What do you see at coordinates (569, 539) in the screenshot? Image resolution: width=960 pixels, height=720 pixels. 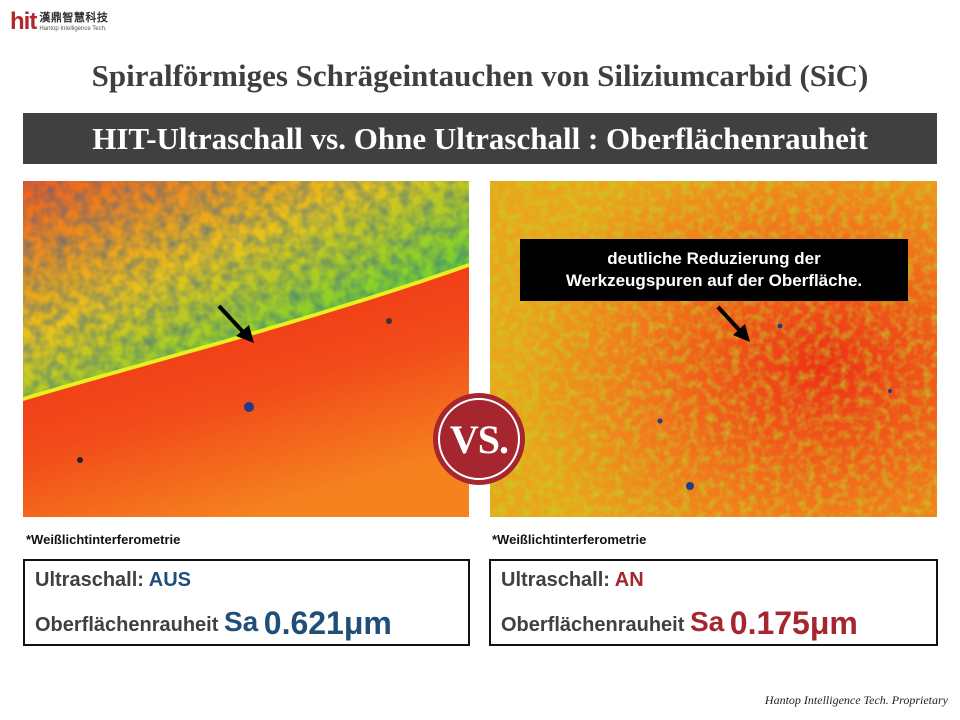 I see `measurement-note-right: *Weißlichtinterferometrie` at bounding box center [569, 539].